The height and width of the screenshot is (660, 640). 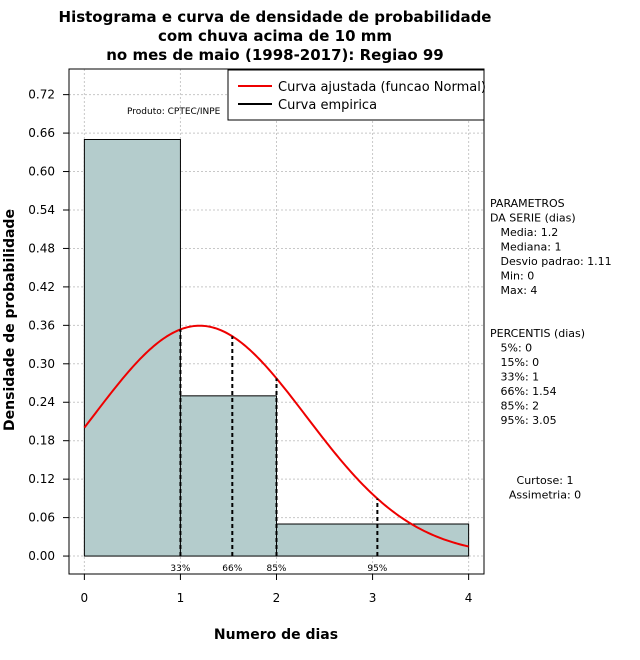 I want to click on params-line: Desvio padrao: 1.11, so click(x=551, y=261).